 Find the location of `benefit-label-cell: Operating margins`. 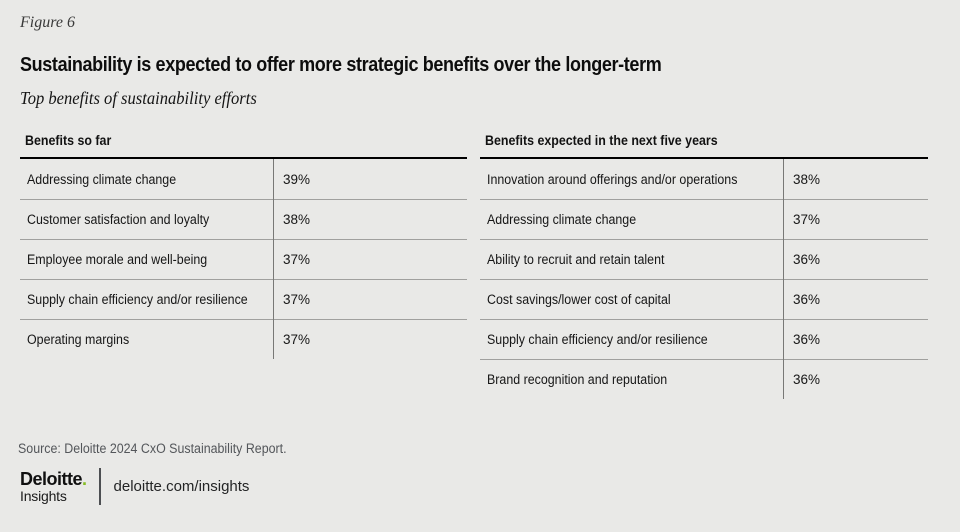

benefit-label-cell: Operating margins is located at coordinates (146, 339).